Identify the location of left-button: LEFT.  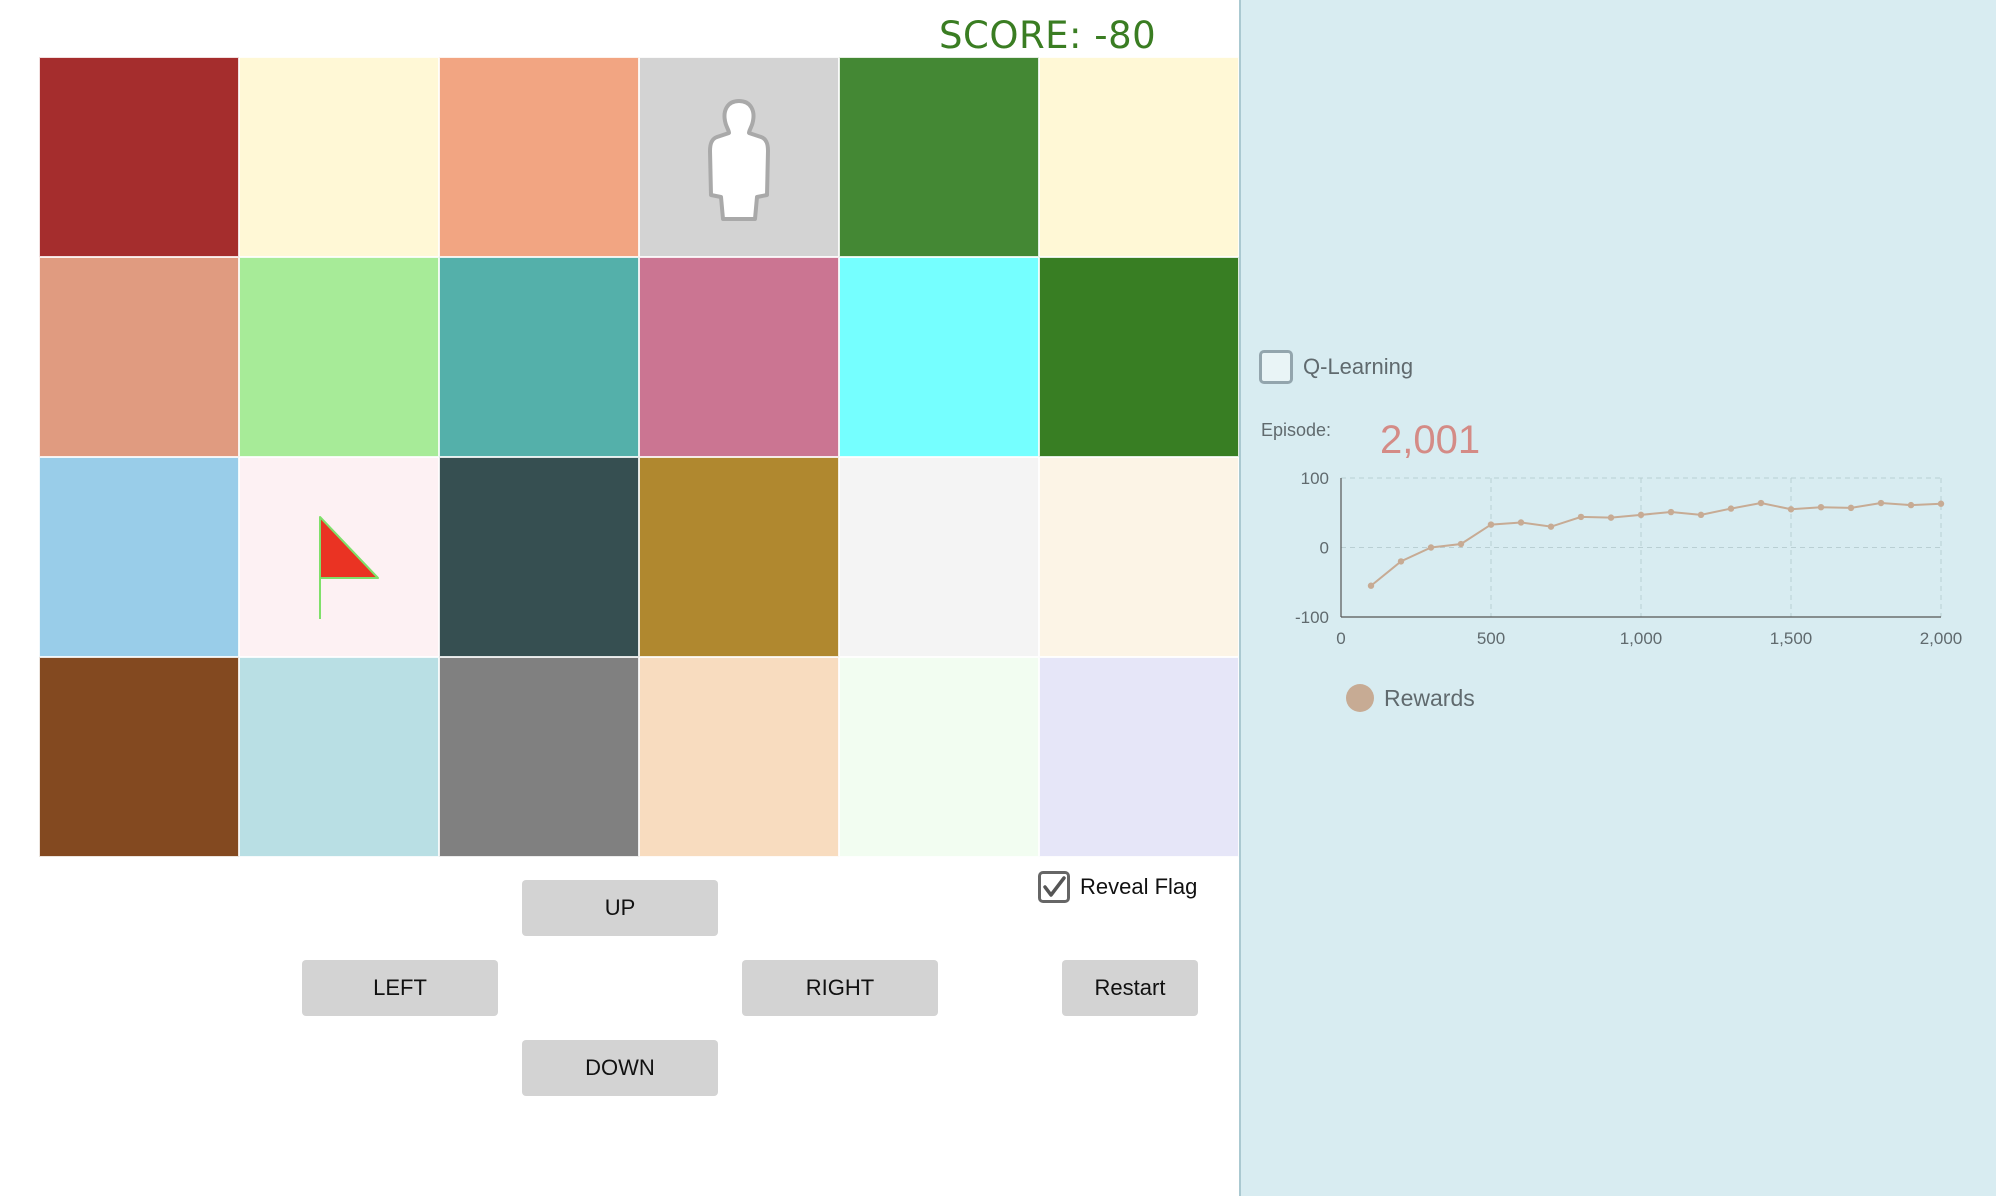
(400, 988).